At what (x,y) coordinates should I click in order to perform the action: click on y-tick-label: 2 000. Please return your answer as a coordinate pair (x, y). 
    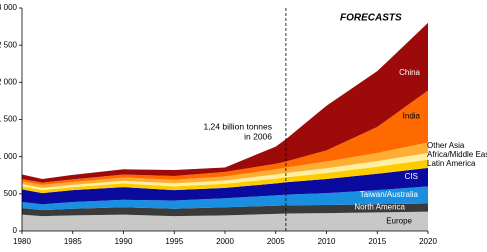
    Looking at the image, I should click on (9, 81).